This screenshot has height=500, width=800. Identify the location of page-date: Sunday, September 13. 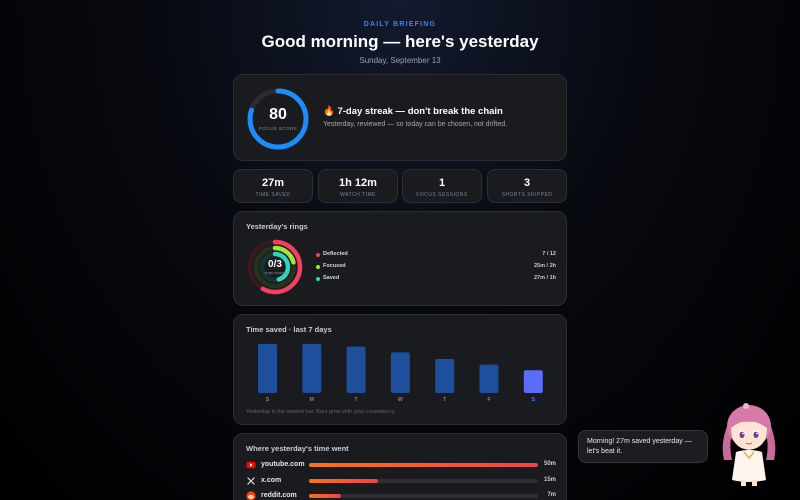
(400, 60).